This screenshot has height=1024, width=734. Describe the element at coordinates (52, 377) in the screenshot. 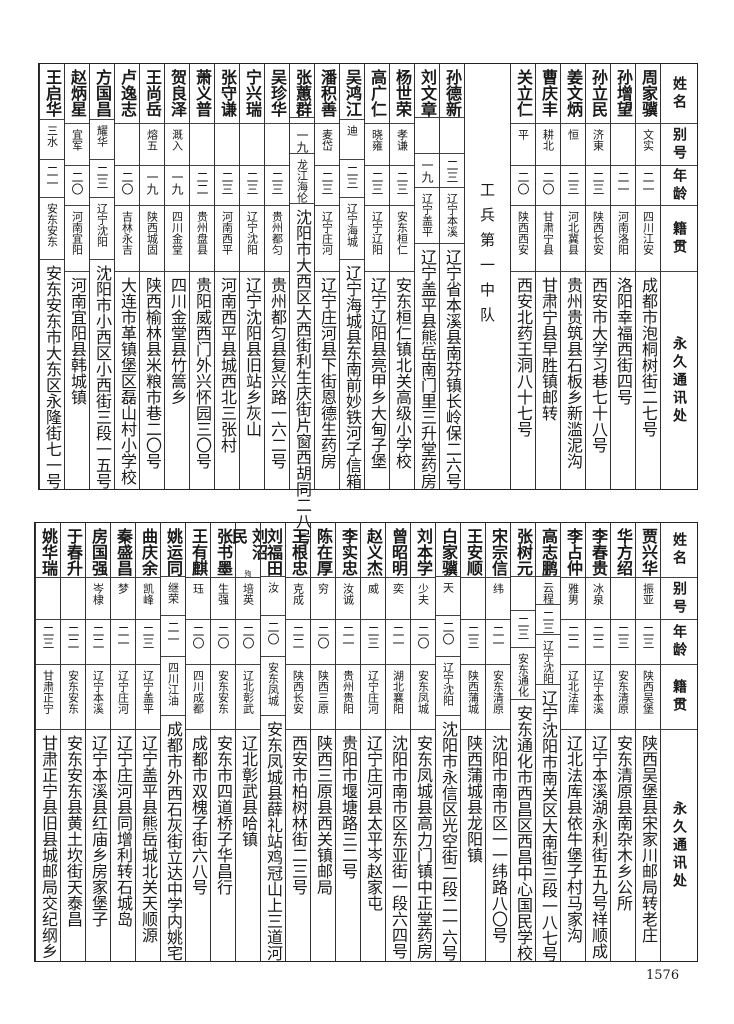

I see `address-text: 安东安东市大东区永隆街七一号` at that location.